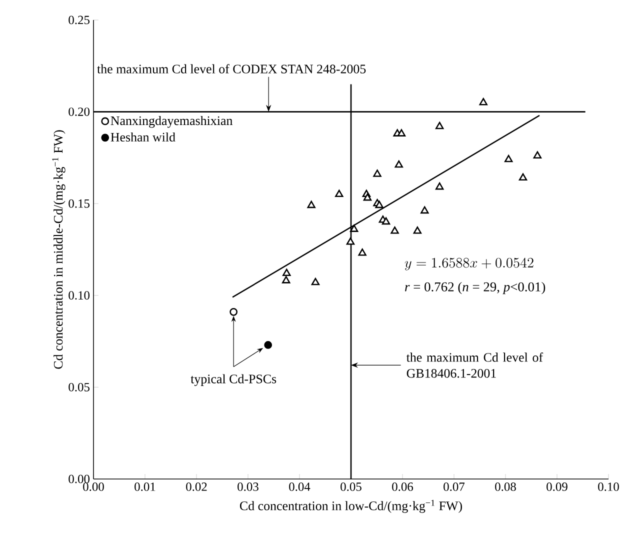 This screenshot has height=549, width=631. I want to click on y-tick-label: 0.25, so click(79, 20).